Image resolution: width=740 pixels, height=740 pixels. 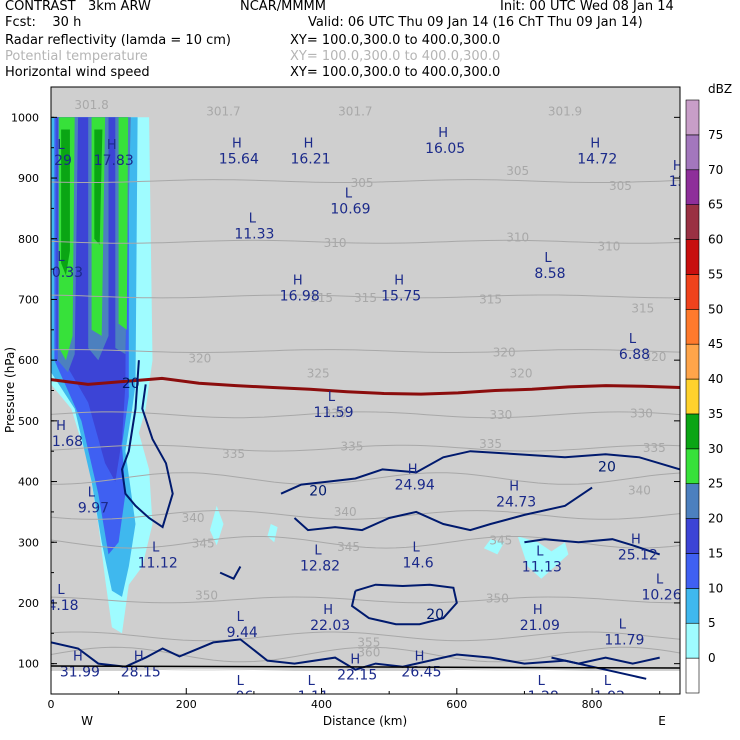 I want to click on extremum-value-label: 11.59, so click(x=333, y=413).